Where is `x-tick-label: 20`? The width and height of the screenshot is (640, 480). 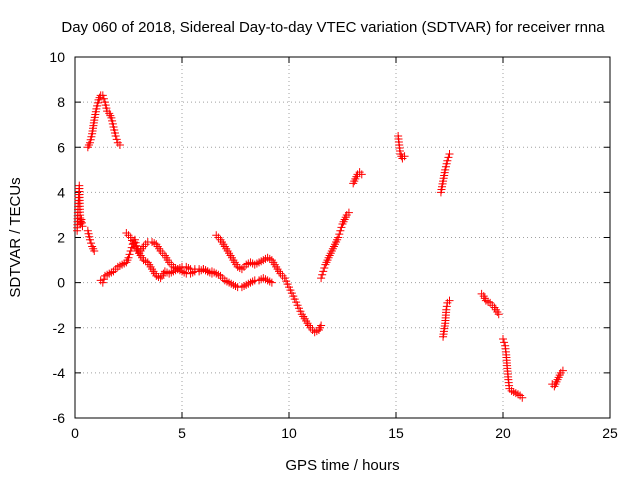 x-tick-label: 20 is located at coordinates (503, 433).